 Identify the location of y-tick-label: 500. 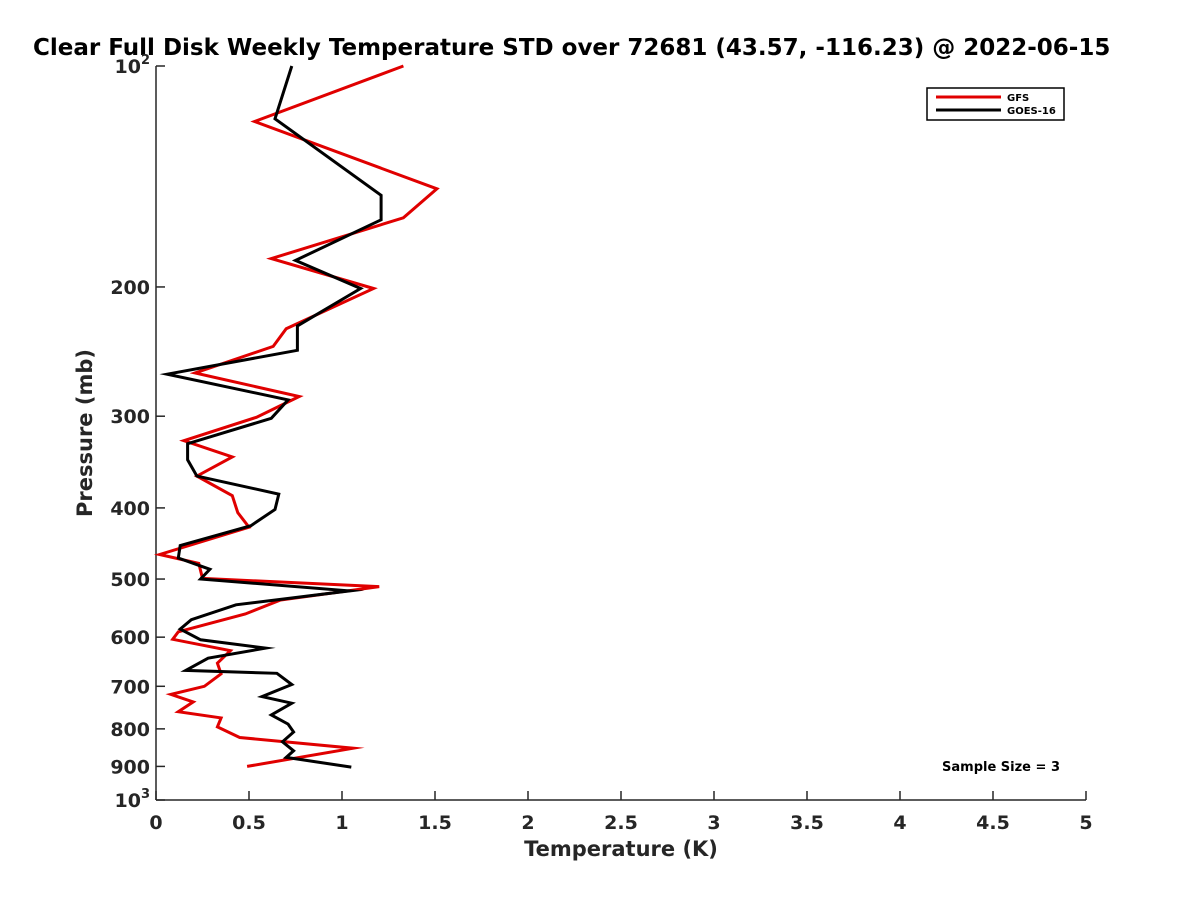
(130, 580).